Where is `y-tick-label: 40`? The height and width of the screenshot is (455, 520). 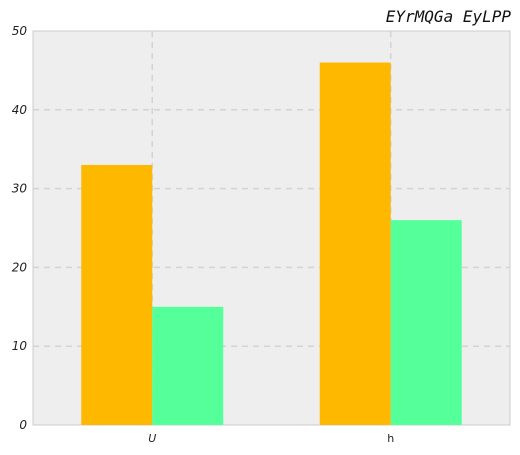 y-tick-label: 40 is located at coordinates (20, 110).